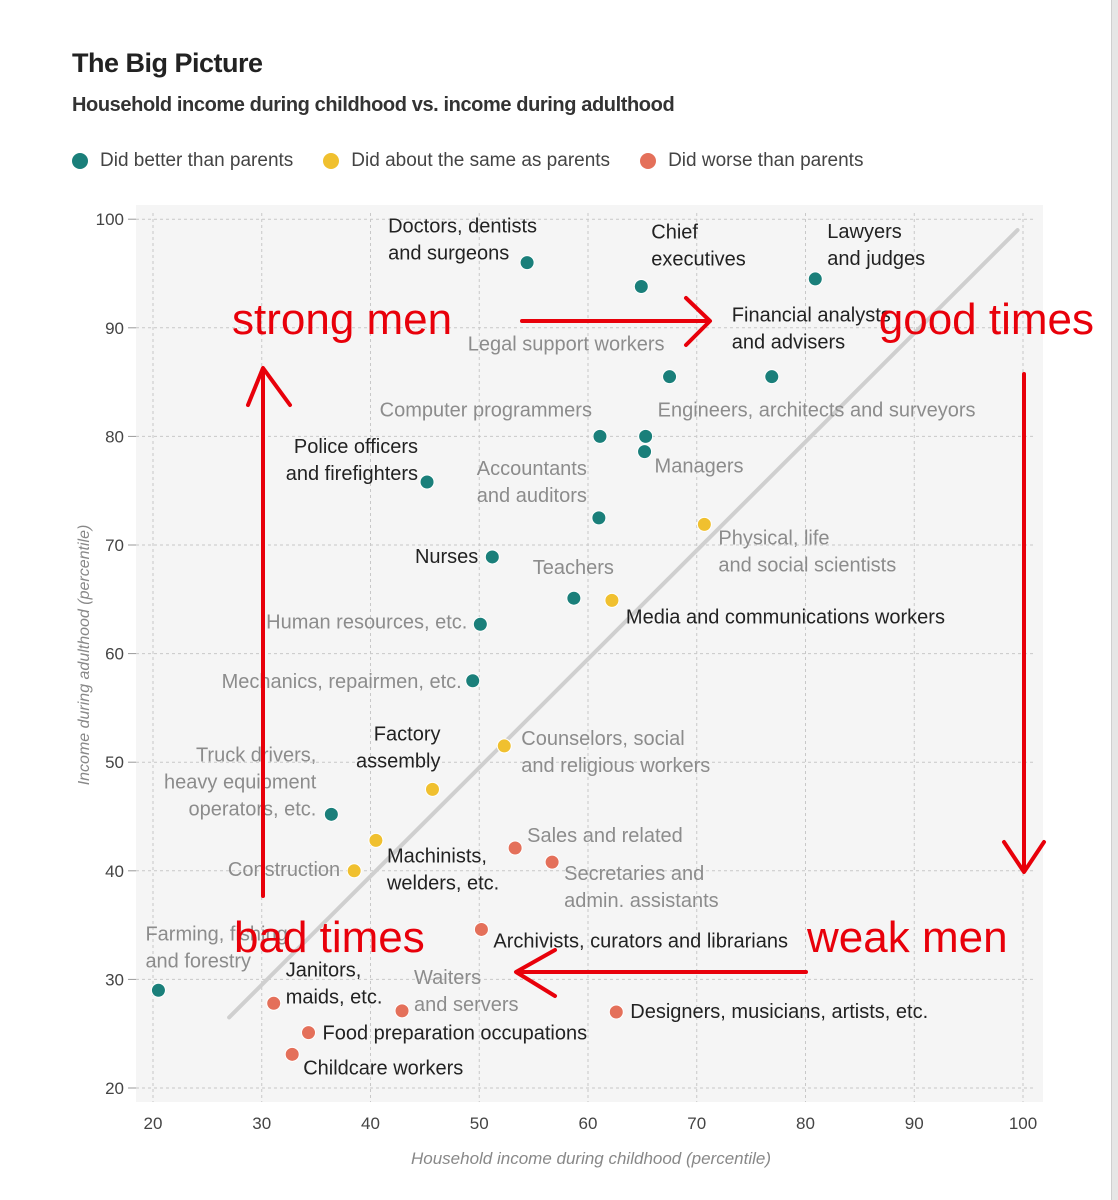 This screenshot has height=1200, width=1118. Describe the element at coordinates (605, 836) in the screenshot. I see `data-point-label: Sales and related` at that location.